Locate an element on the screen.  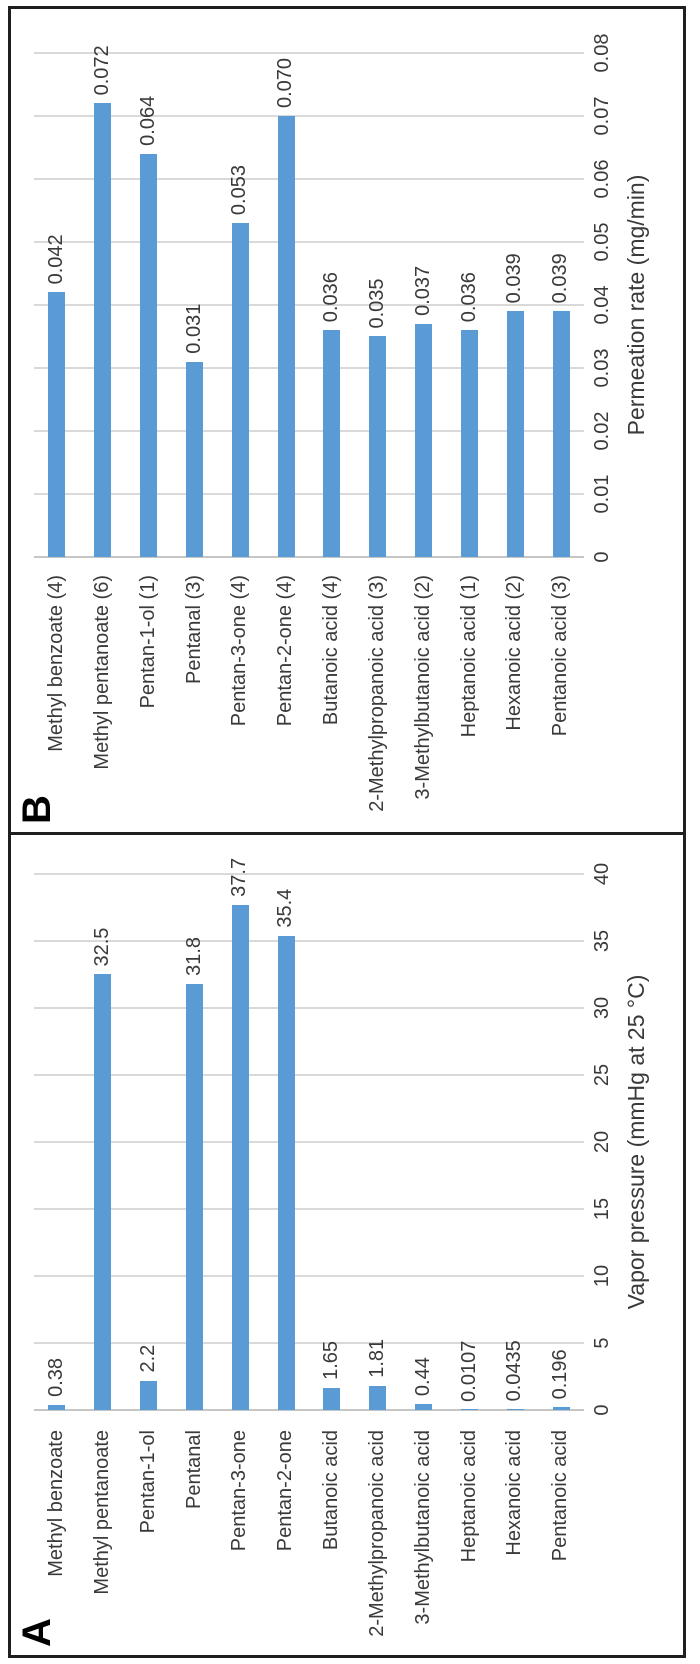
bar-value-label: 31.8 is located at coordinates (193, 956).